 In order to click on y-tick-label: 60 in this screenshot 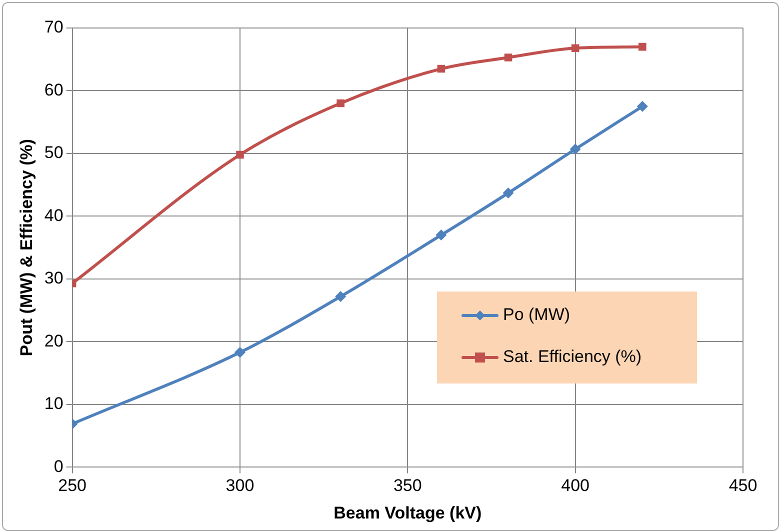, I will do `click(54, 90)`.